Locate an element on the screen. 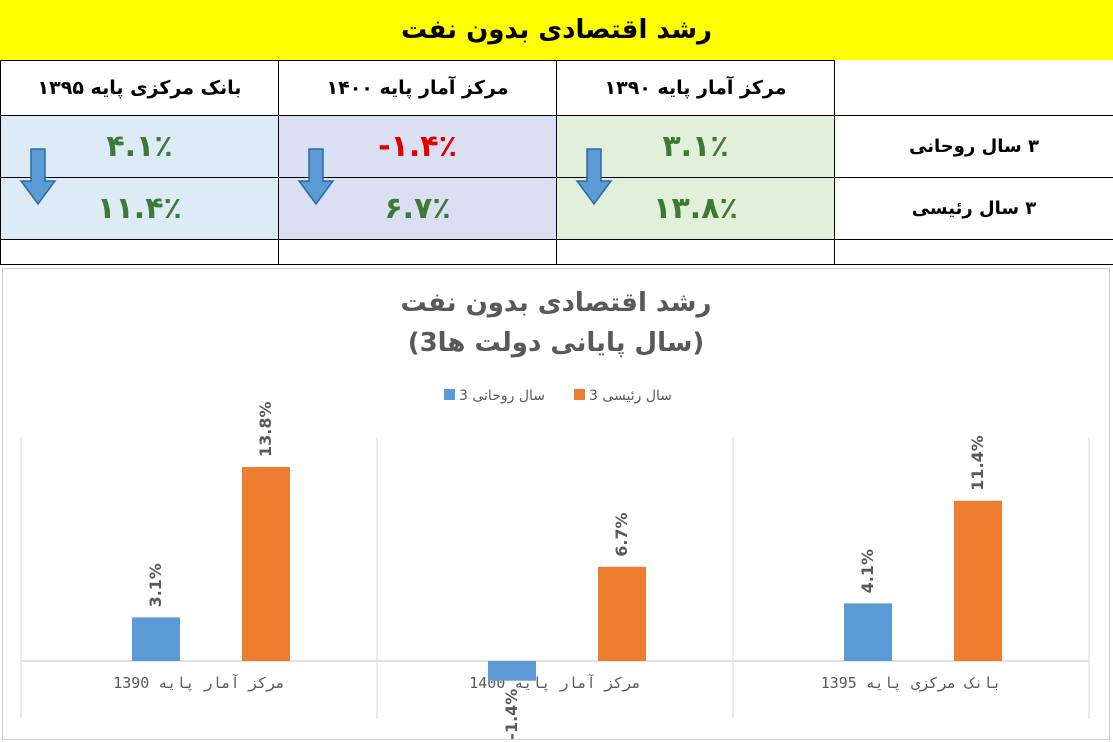  table-row-raisi: ۱۱.۴٪ ۶.۷٪ ۱۳.۸٪ ۳ سال رئیسی is located at coordinates (556, 194).